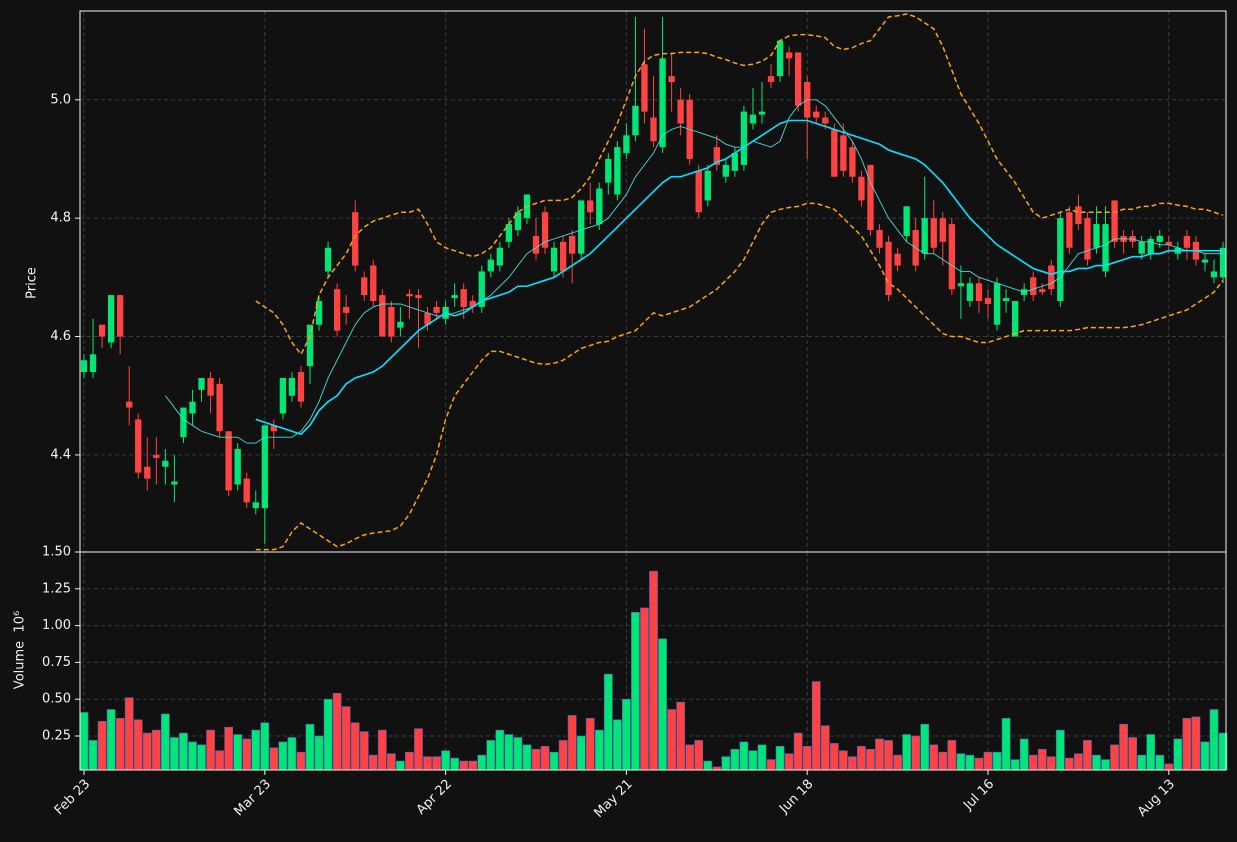 The image size is (1237, 842). I want to click on y-tick-label: 0.75, so click(56, 662).